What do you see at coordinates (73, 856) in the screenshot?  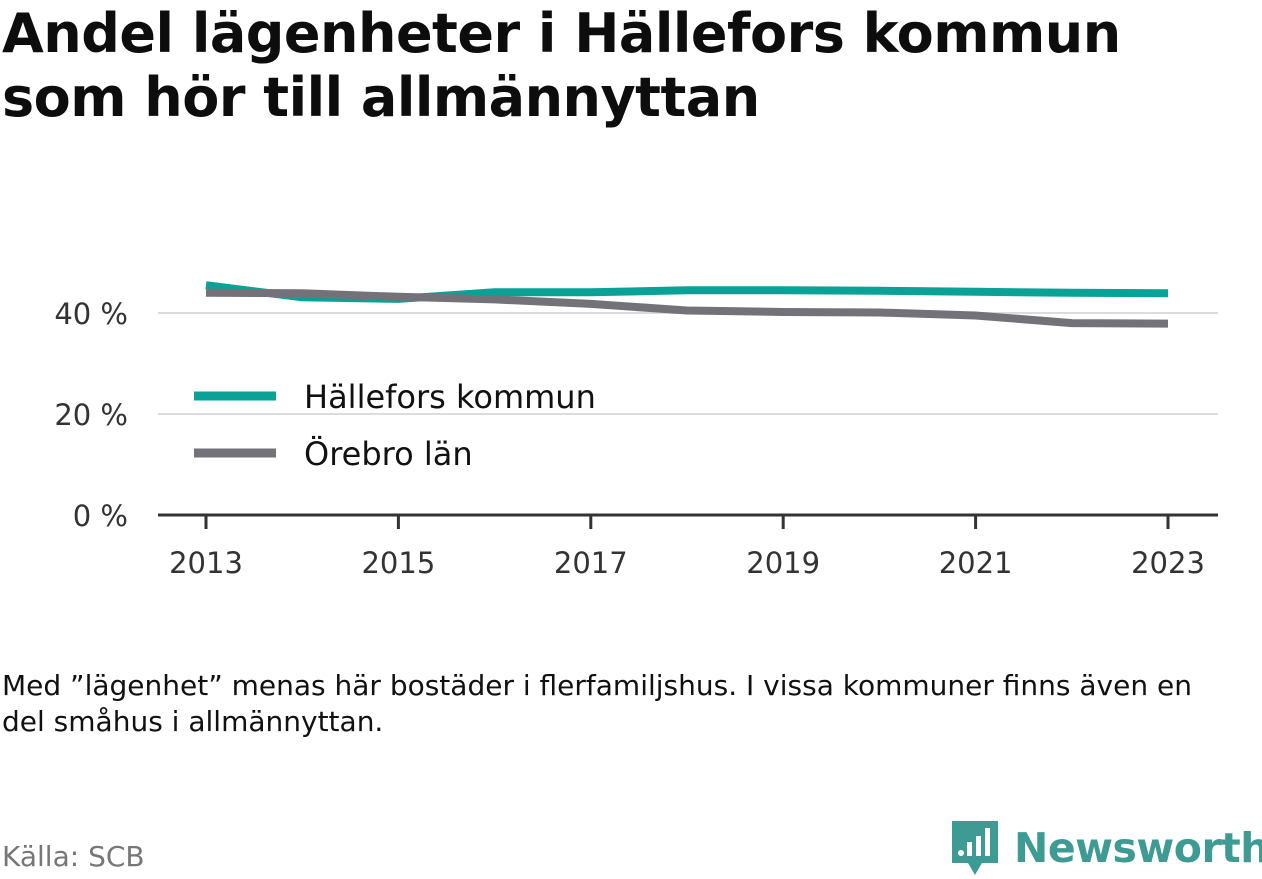 I see `source-label: Källa: SCB` at bounding box center [73, 856].